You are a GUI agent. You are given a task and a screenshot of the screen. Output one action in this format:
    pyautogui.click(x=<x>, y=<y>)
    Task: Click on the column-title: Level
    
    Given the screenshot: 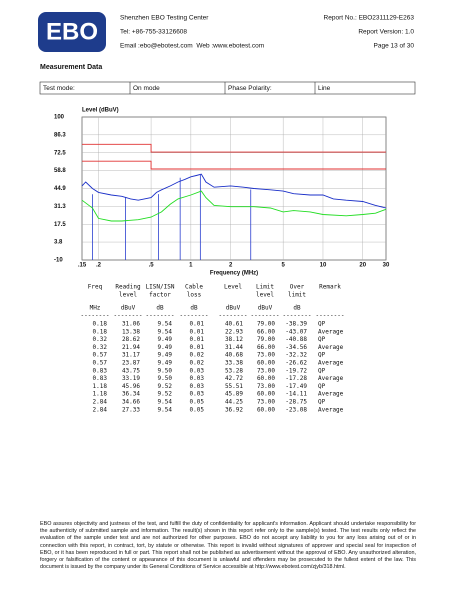 What is the action you would take?
    pyautogui.click(x=233, y=287)
    